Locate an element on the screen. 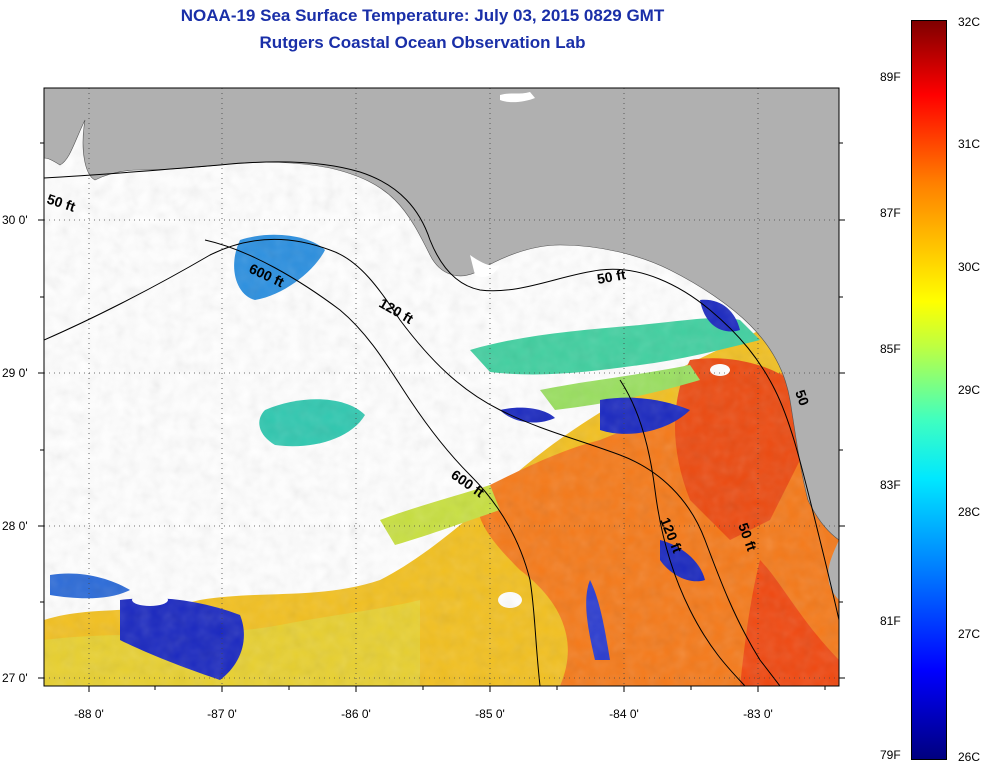  colorbar-c-label: 30C is located at coordinates (969, 267).